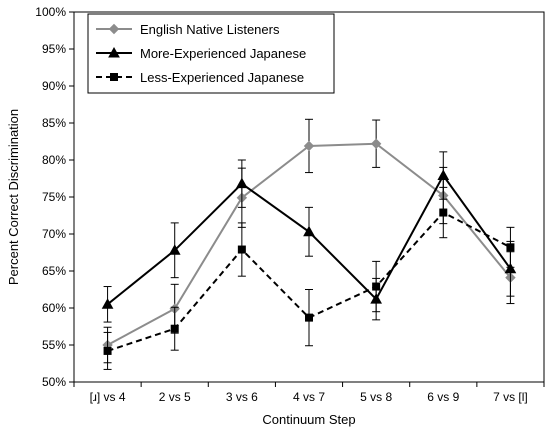 The image size is (550, 433). Describe the element at coordinates (54, 308) in the screenshot. I see `y-tick-label: 60%` at that location.